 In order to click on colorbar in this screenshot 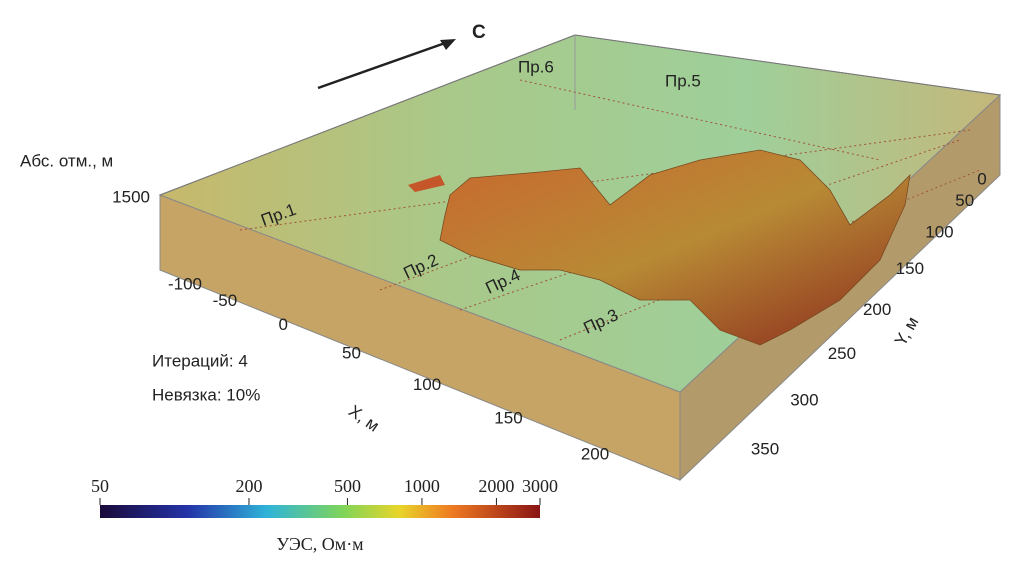, I will do `click(320, 511)`.